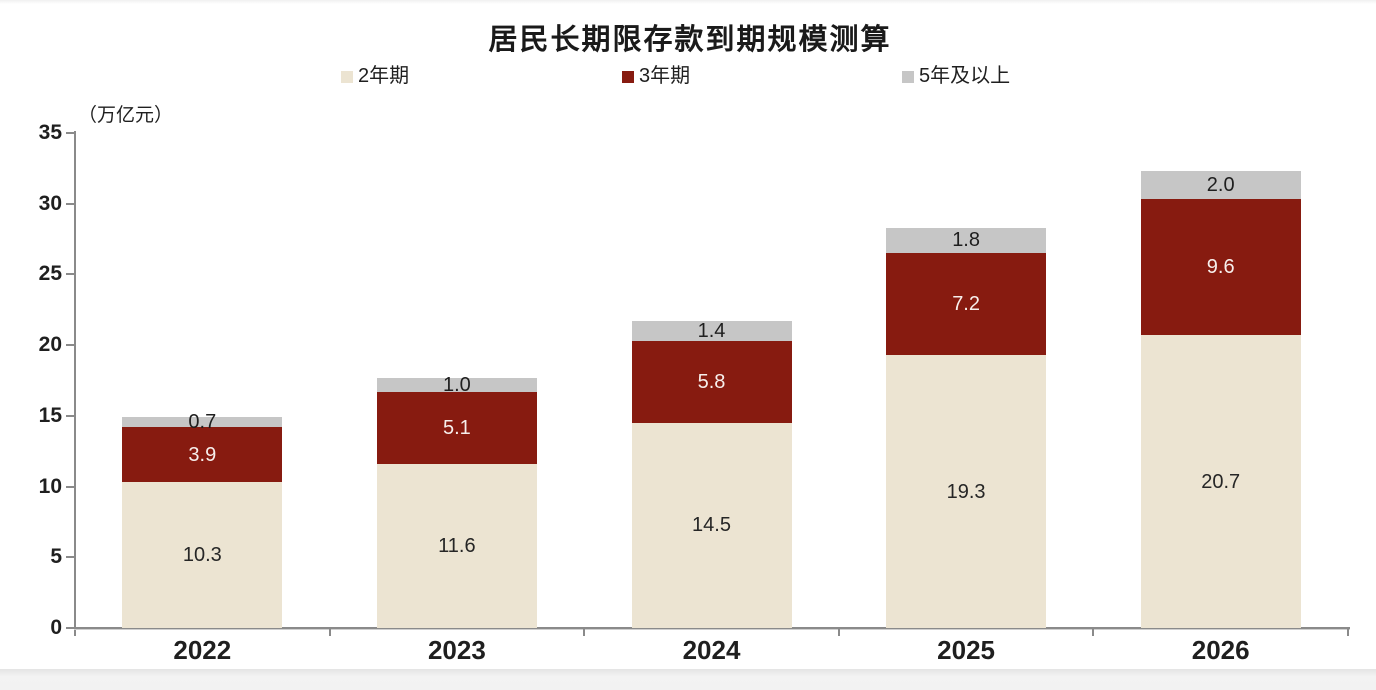 This screenshot has height=690, width=1376. I want to click on chart-title: 居民长期限存款到期规模测算, so click(690, 40).